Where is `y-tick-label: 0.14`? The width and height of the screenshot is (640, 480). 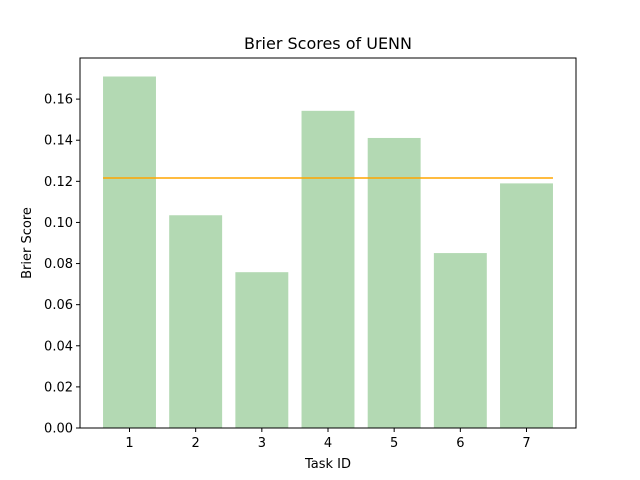
y-tick-label: 0.14 is located at coordinates (58, 141).